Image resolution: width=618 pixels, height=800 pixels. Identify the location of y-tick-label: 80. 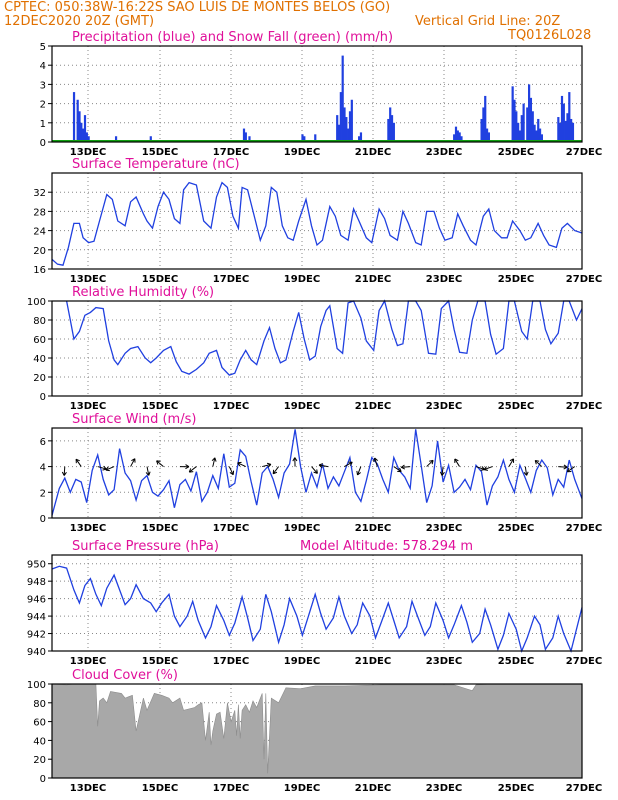
(39, 321).